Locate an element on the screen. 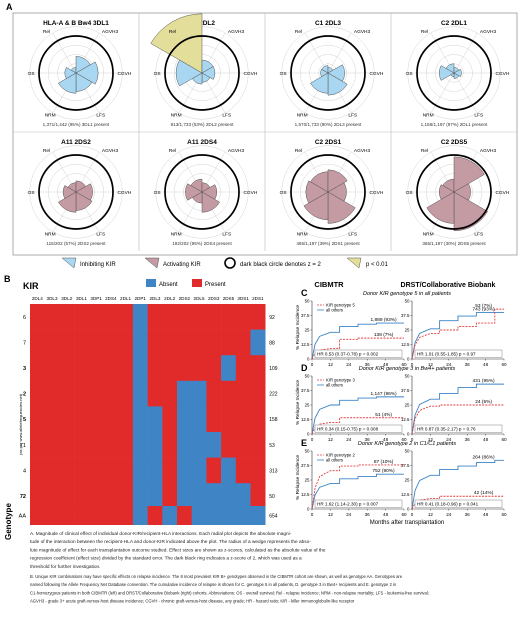 The height and width of the screenshot is (618, 520). kir-gene-label: 2DP1 is located at coordinates (141, 298).